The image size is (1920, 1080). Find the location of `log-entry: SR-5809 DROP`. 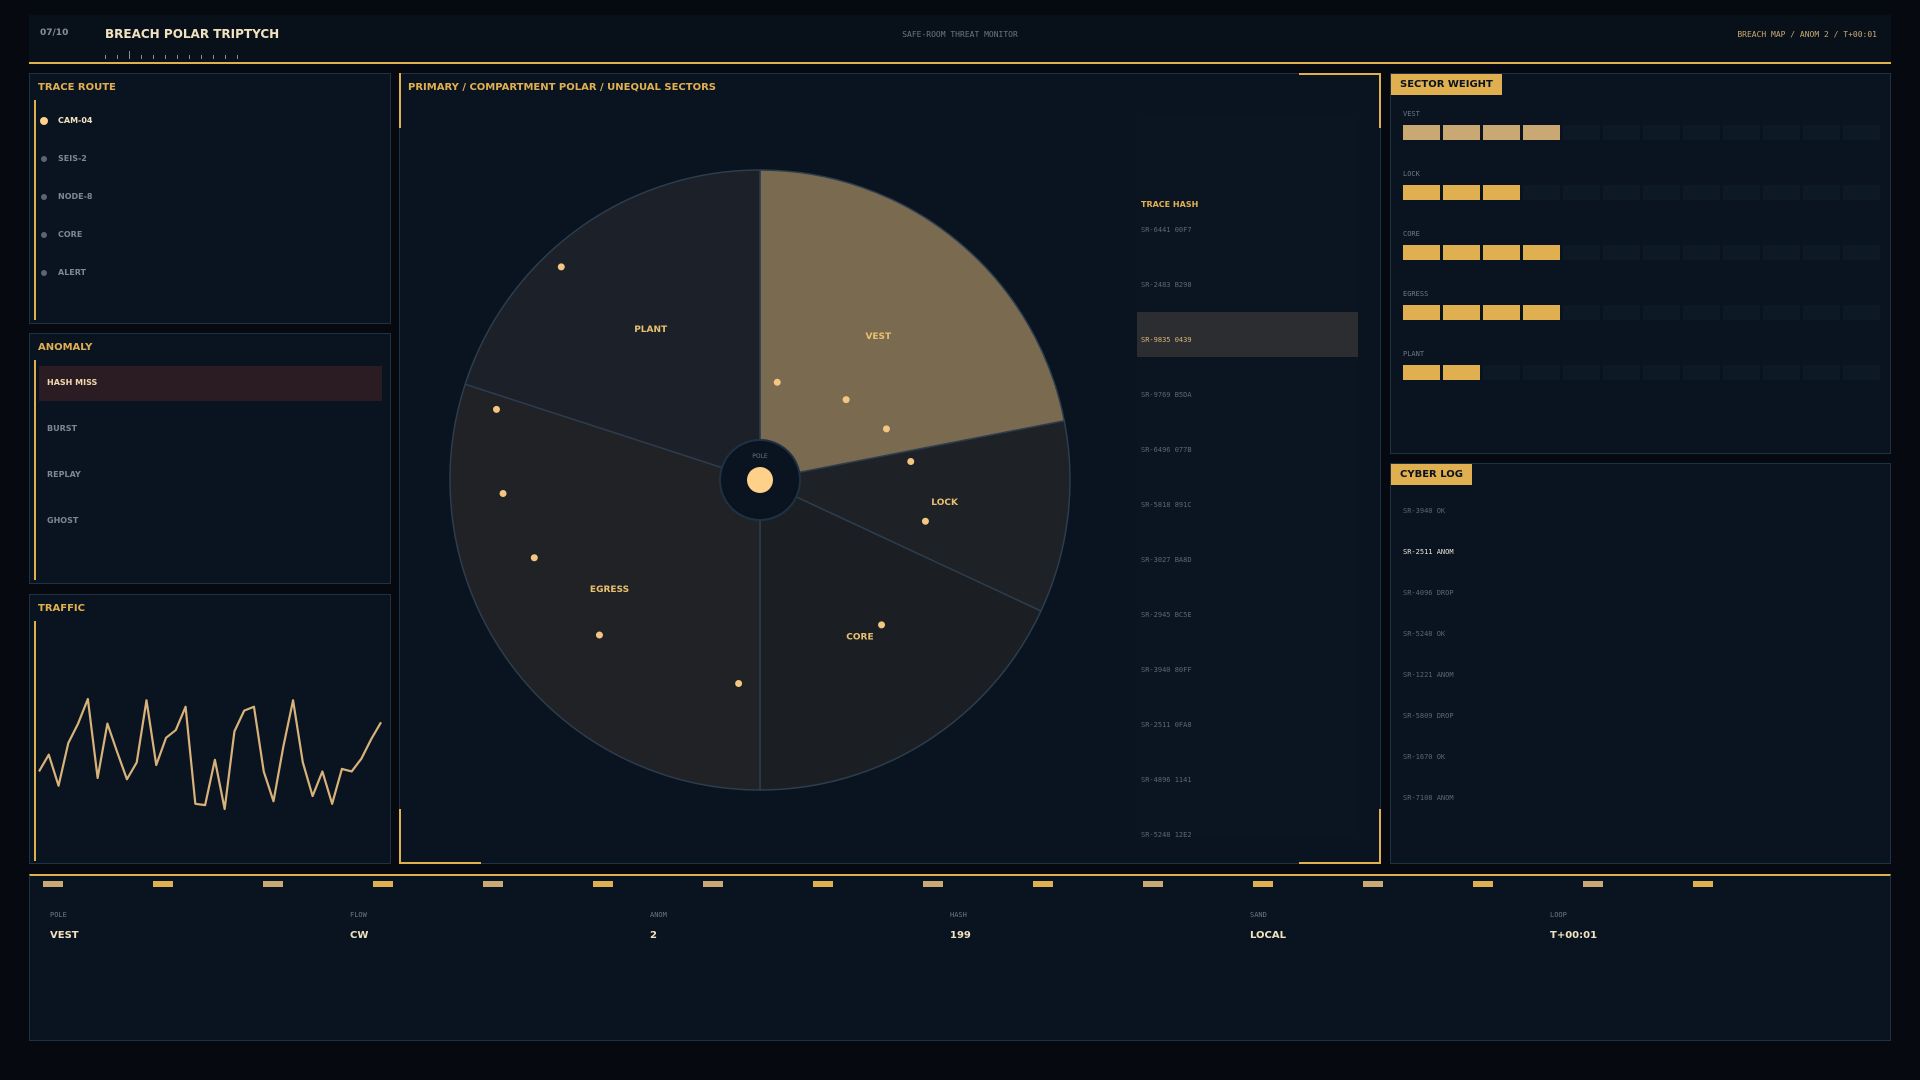

log-entry: SR-5809 DROP is located at coordinates (1428, 716).